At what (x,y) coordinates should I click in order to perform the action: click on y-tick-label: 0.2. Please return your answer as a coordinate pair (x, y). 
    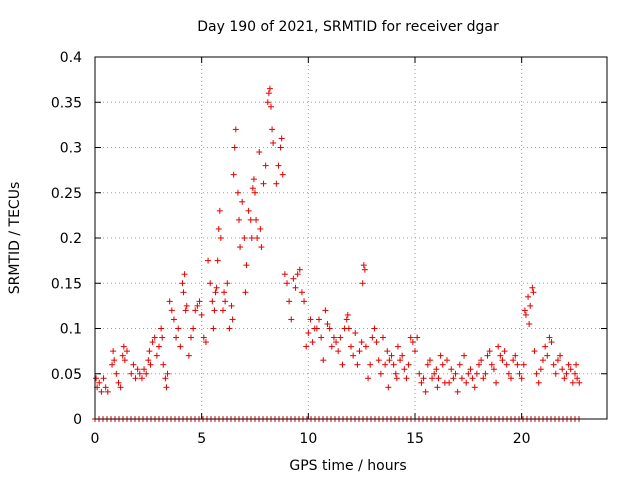
    Looking at the image, I should click on (71, 239).